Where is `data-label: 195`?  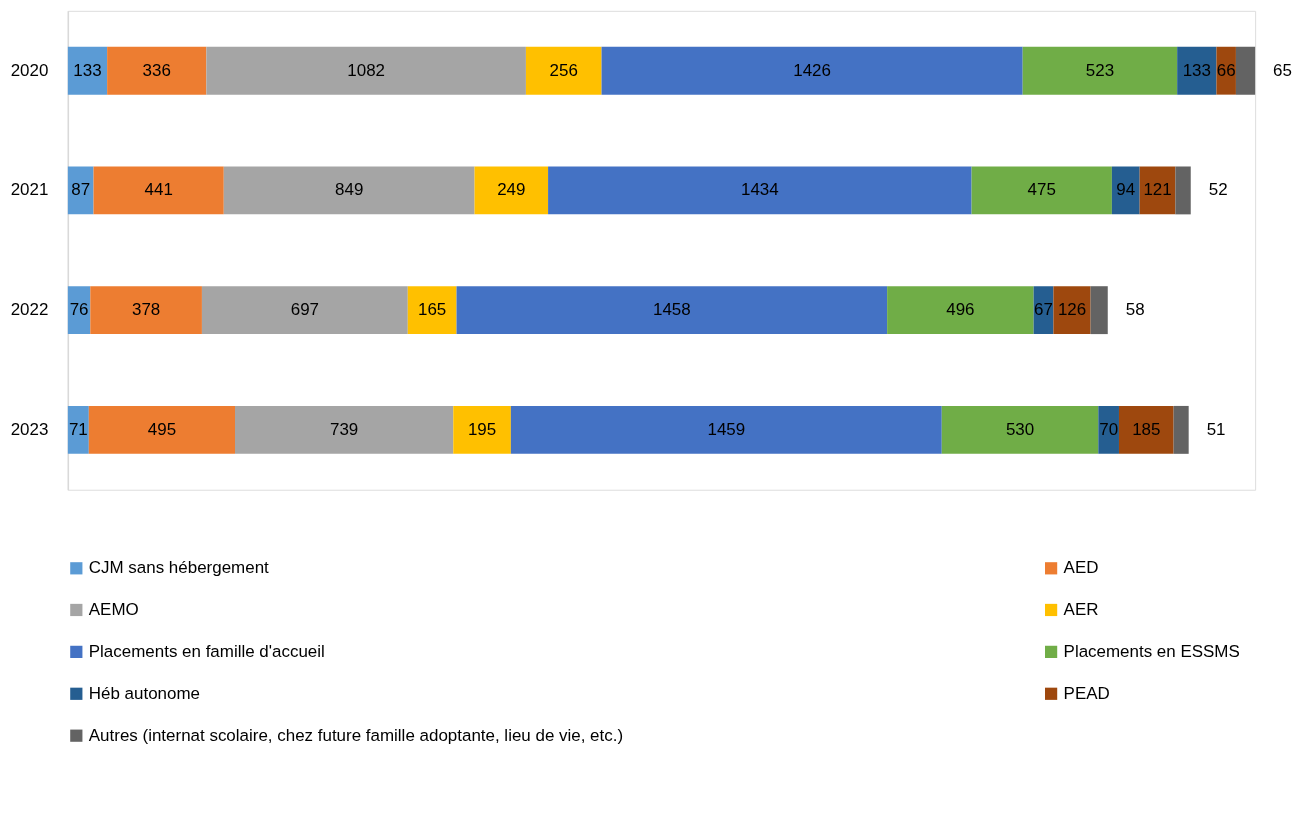
data-label: 195 is located at coordinates (482, 429).